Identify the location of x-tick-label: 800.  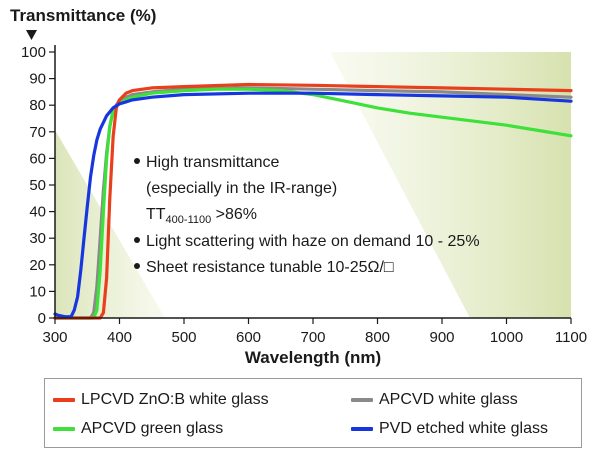
(377, 337).